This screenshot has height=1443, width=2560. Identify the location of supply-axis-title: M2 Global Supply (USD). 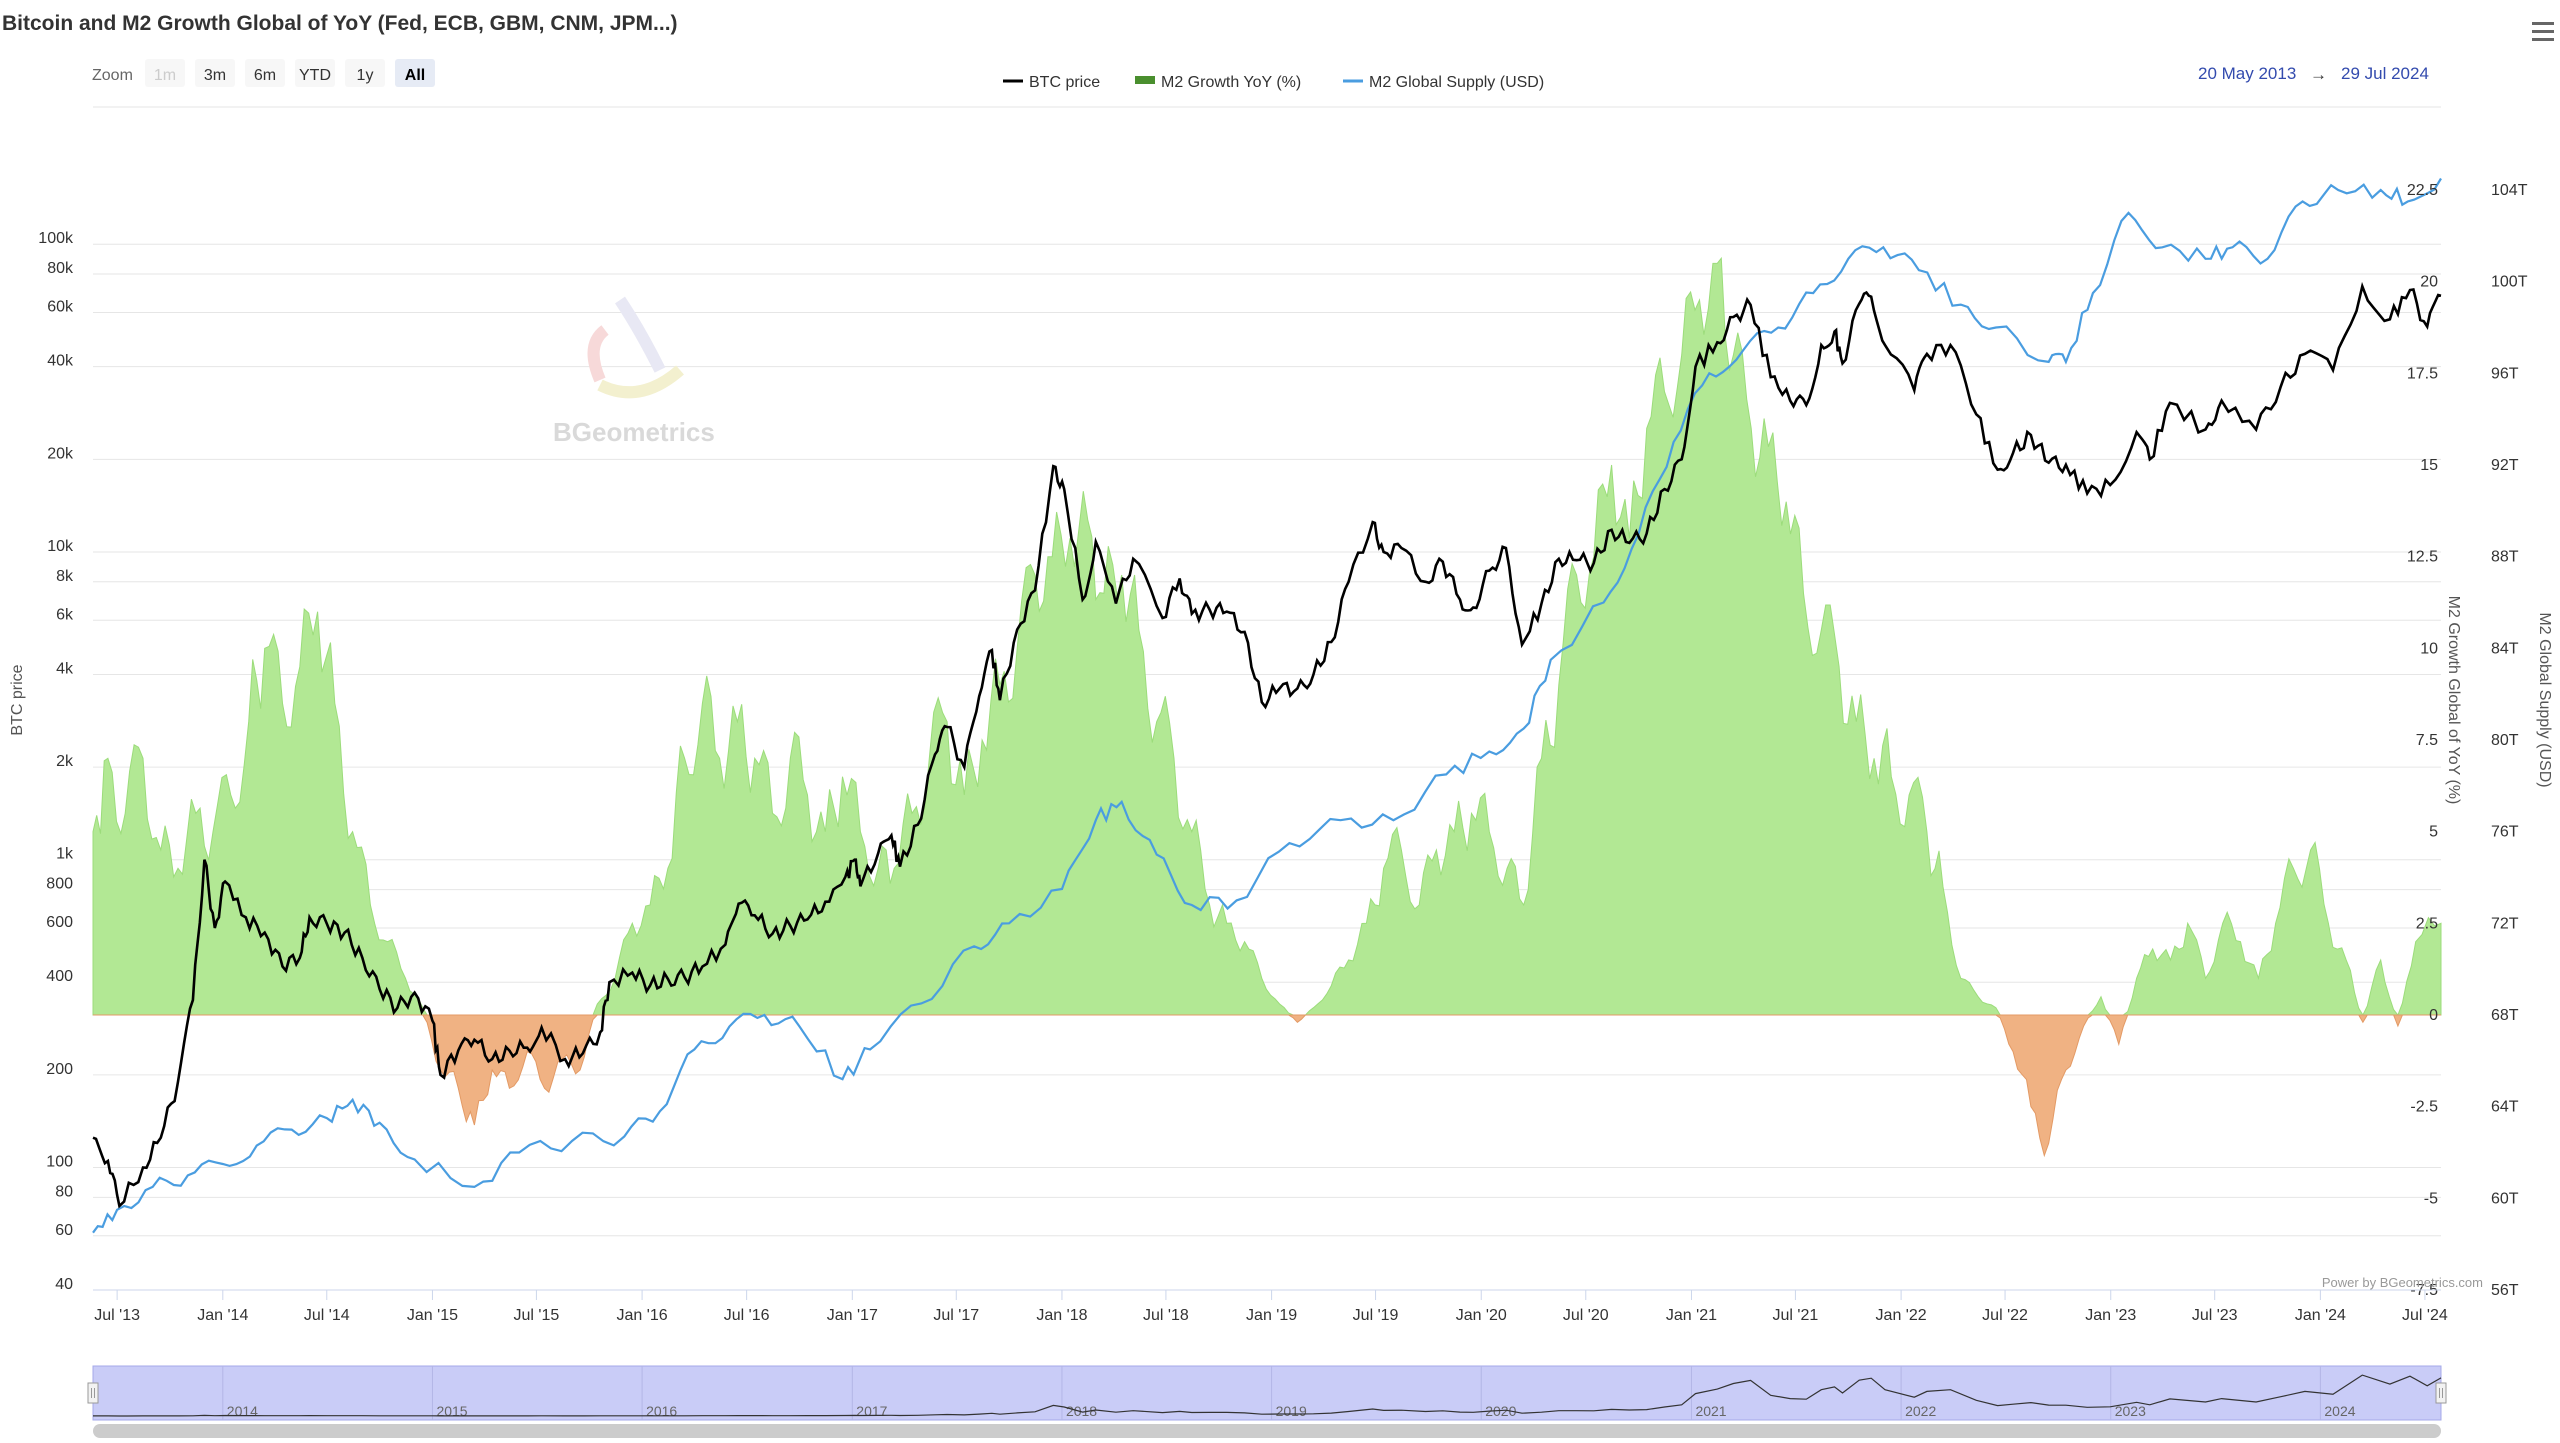
(2544, 699).